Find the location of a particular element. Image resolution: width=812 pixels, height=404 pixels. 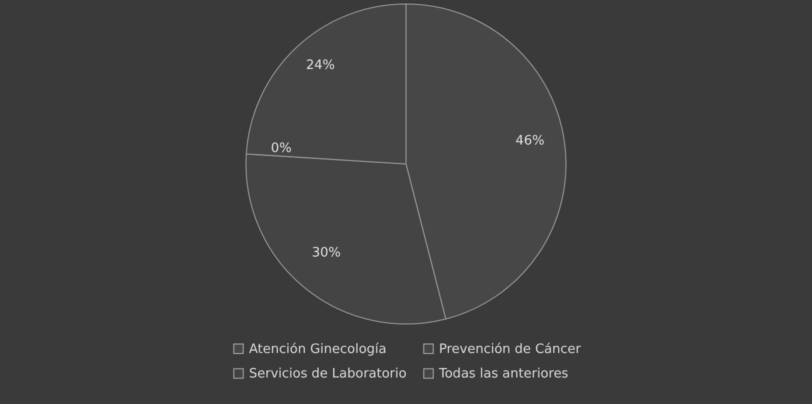

data-label: 46% is located at coordinates (530, 140).